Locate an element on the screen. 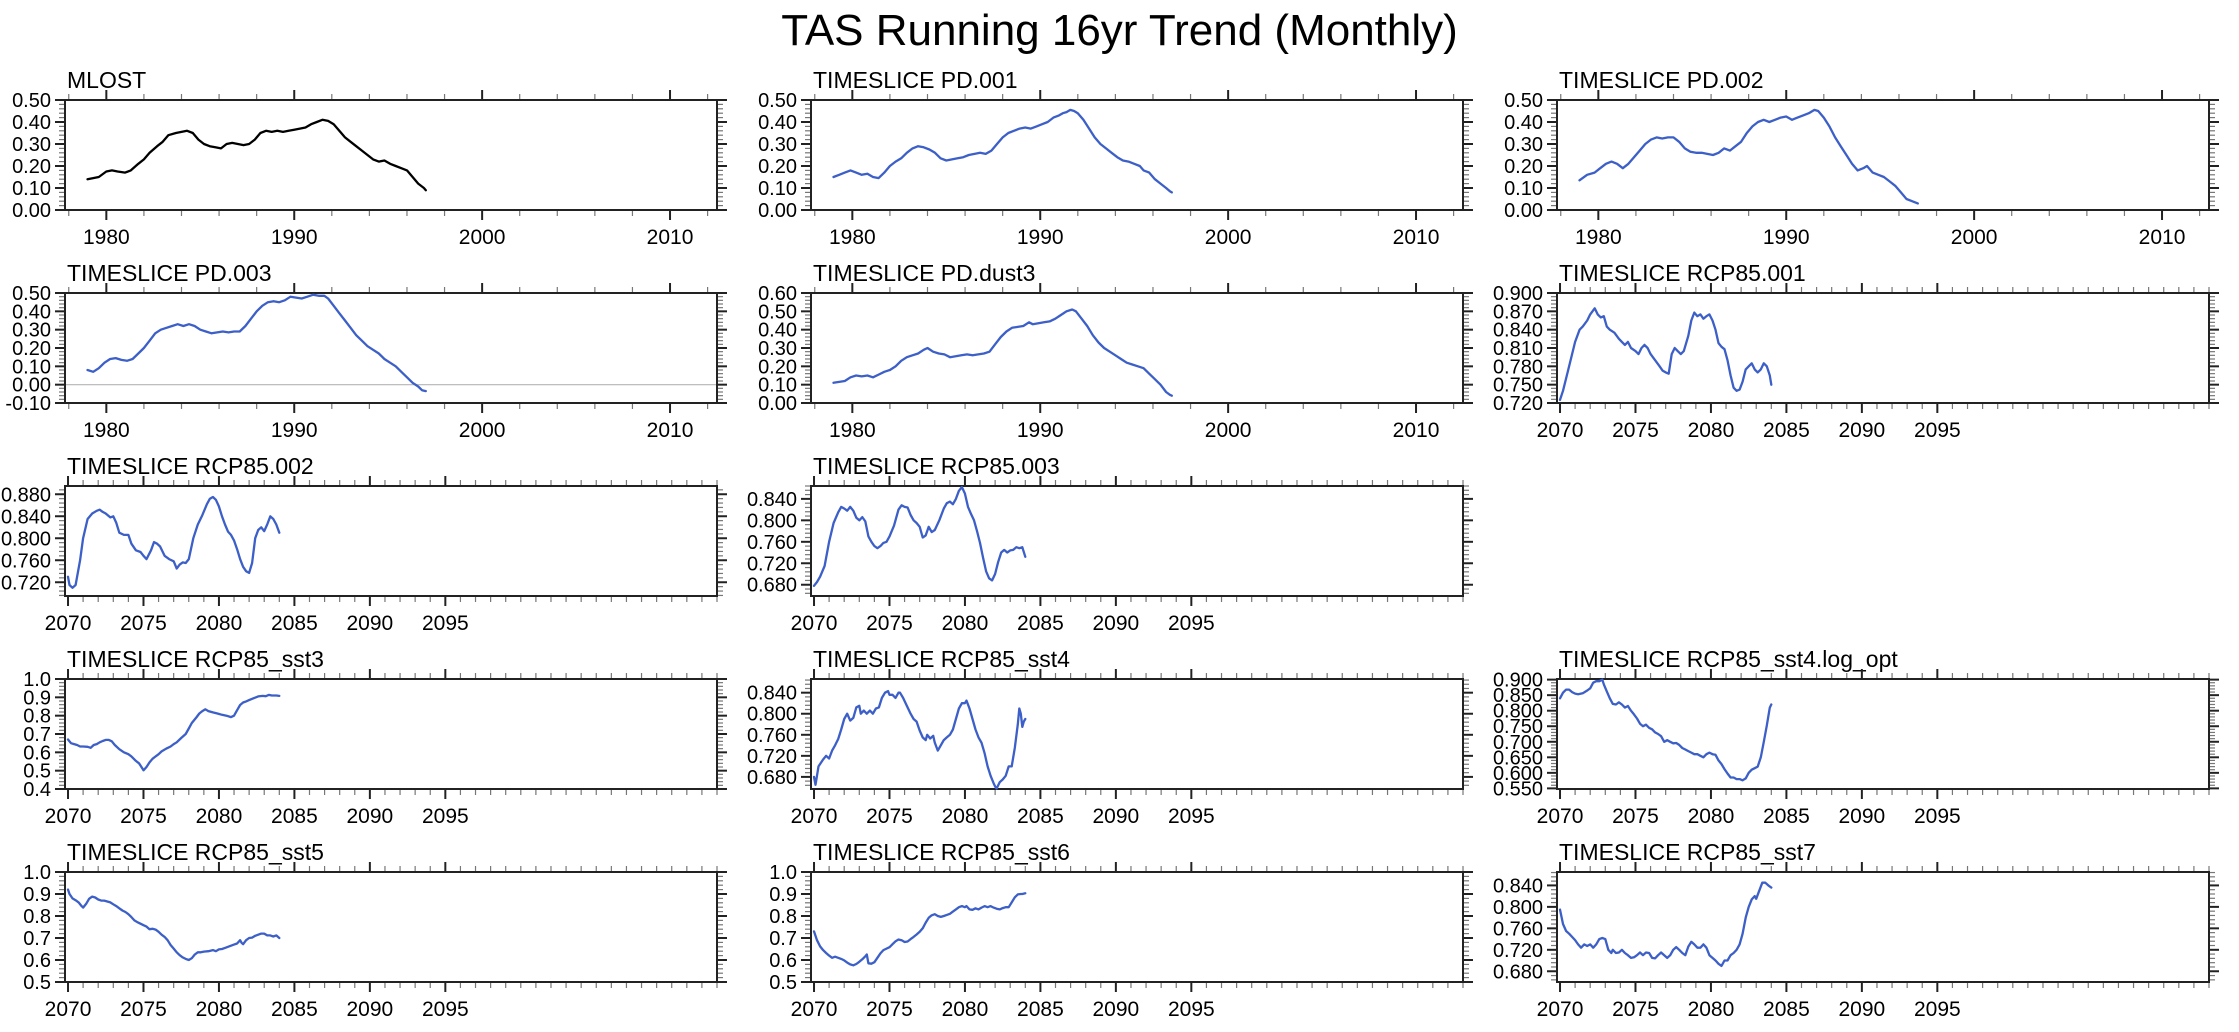  data-line-rcp85001 is located at coordinates (1665, 354).